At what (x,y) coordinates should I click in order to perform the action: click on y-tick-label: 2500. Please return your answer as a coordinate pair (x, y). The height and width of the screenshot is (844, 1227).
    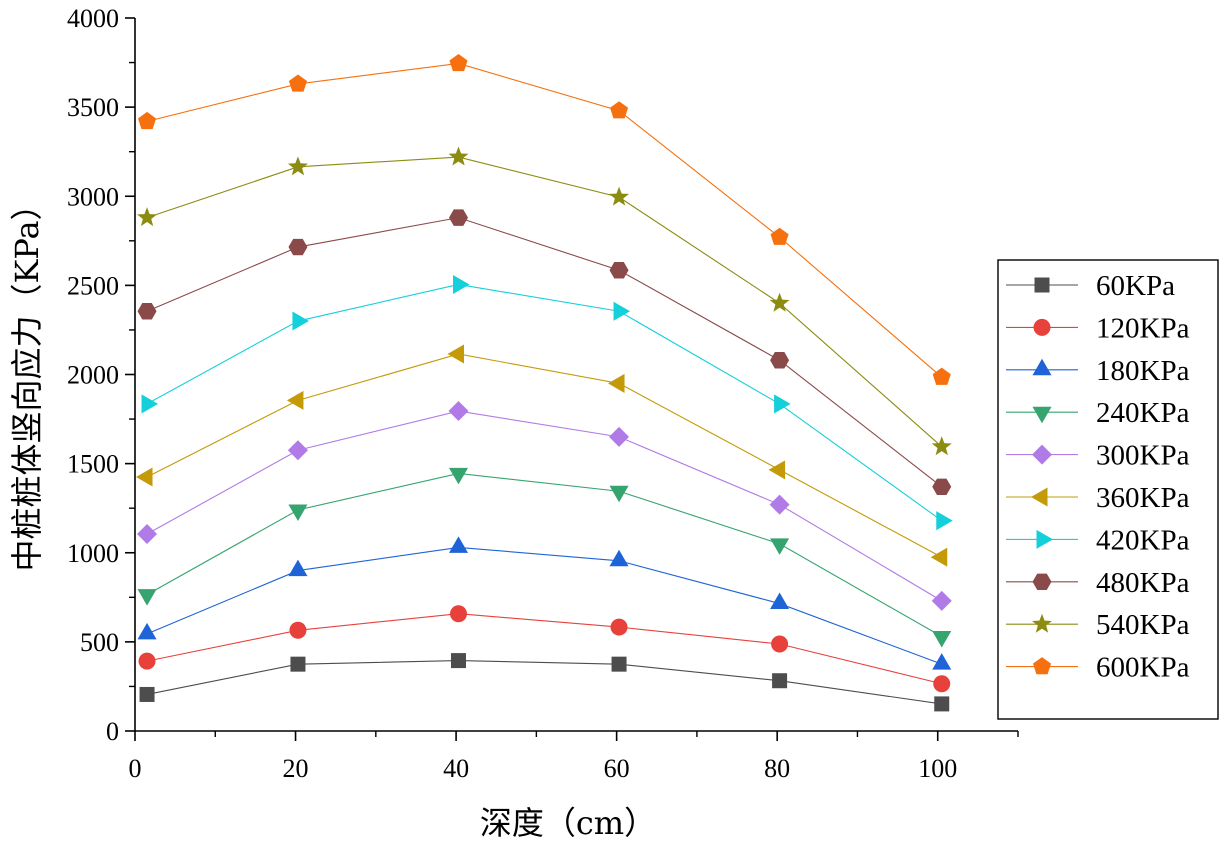
    Looking at the image, I should click on (93, 285).